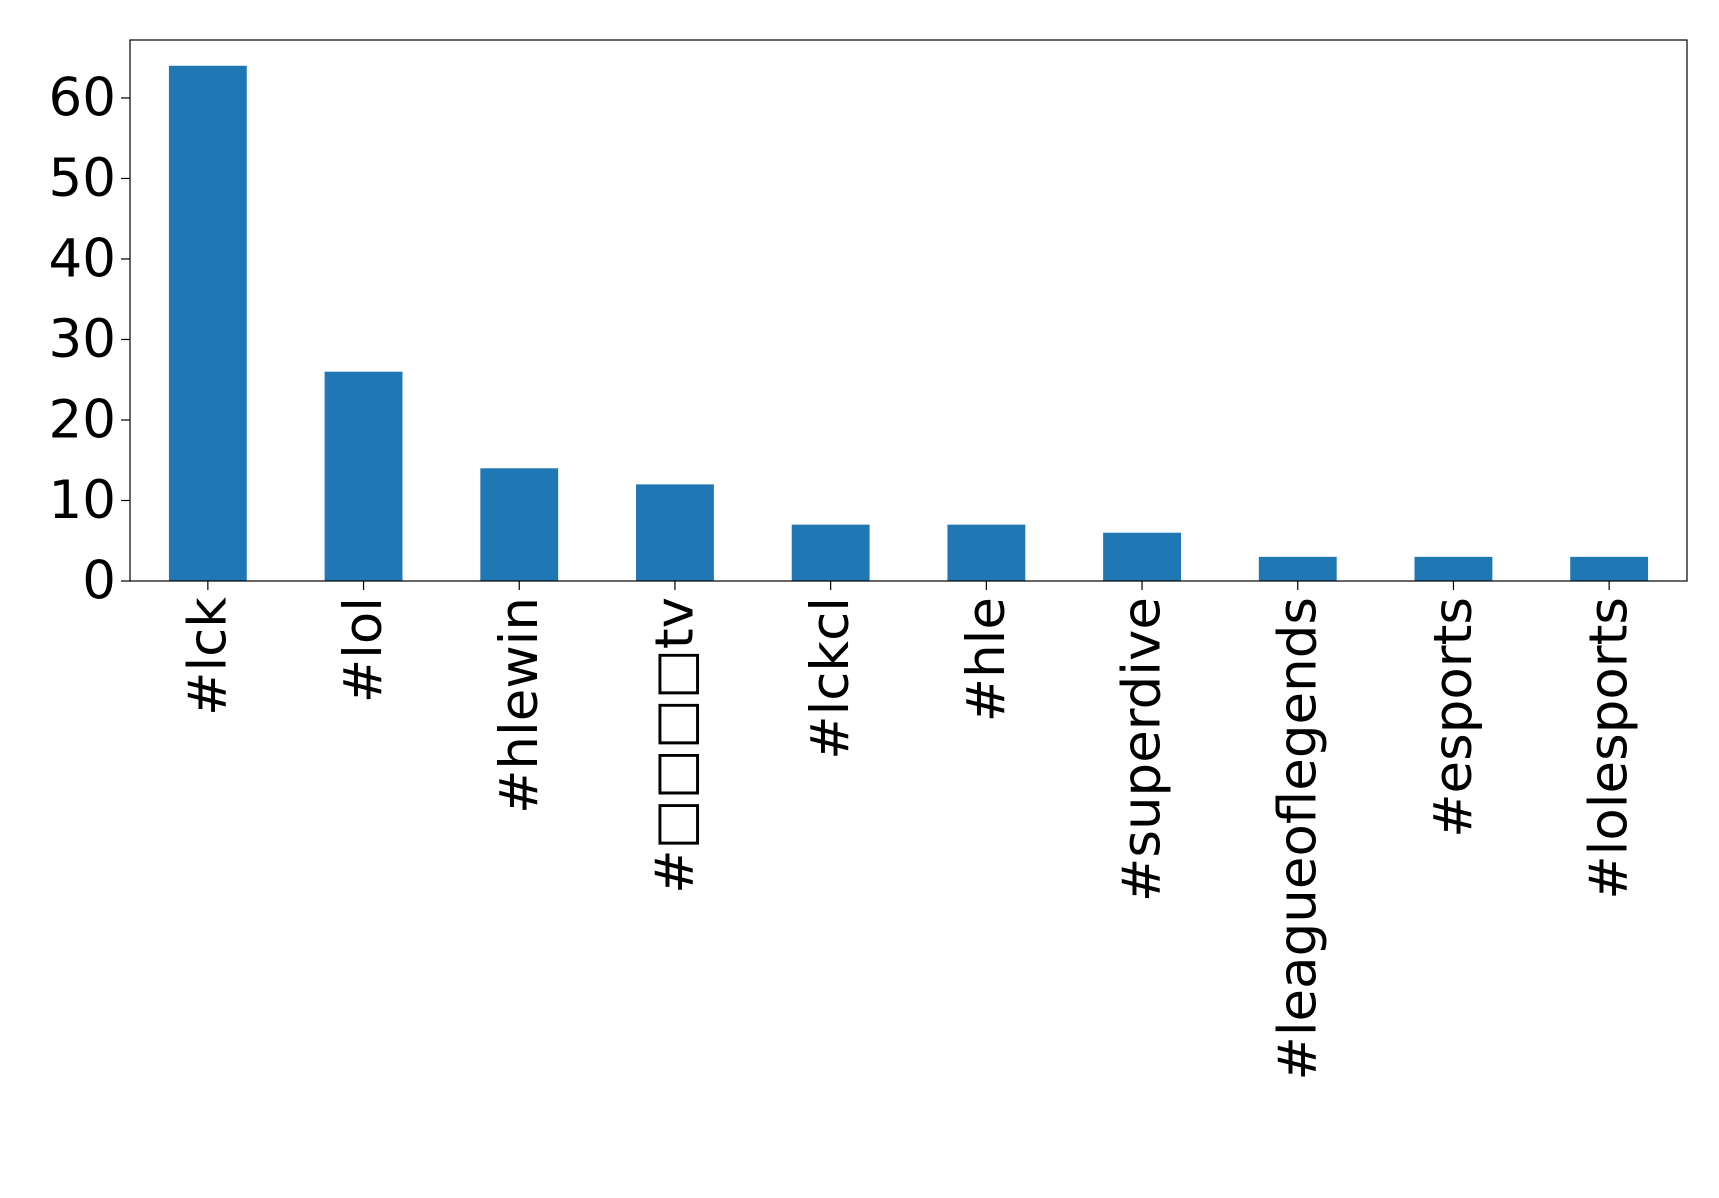 The width and height of the screenshot is (1719, 1198). Describe the element at coordinates (519, 705) in the screenshot. I see `x-tick-label: #hlewin` at that location.